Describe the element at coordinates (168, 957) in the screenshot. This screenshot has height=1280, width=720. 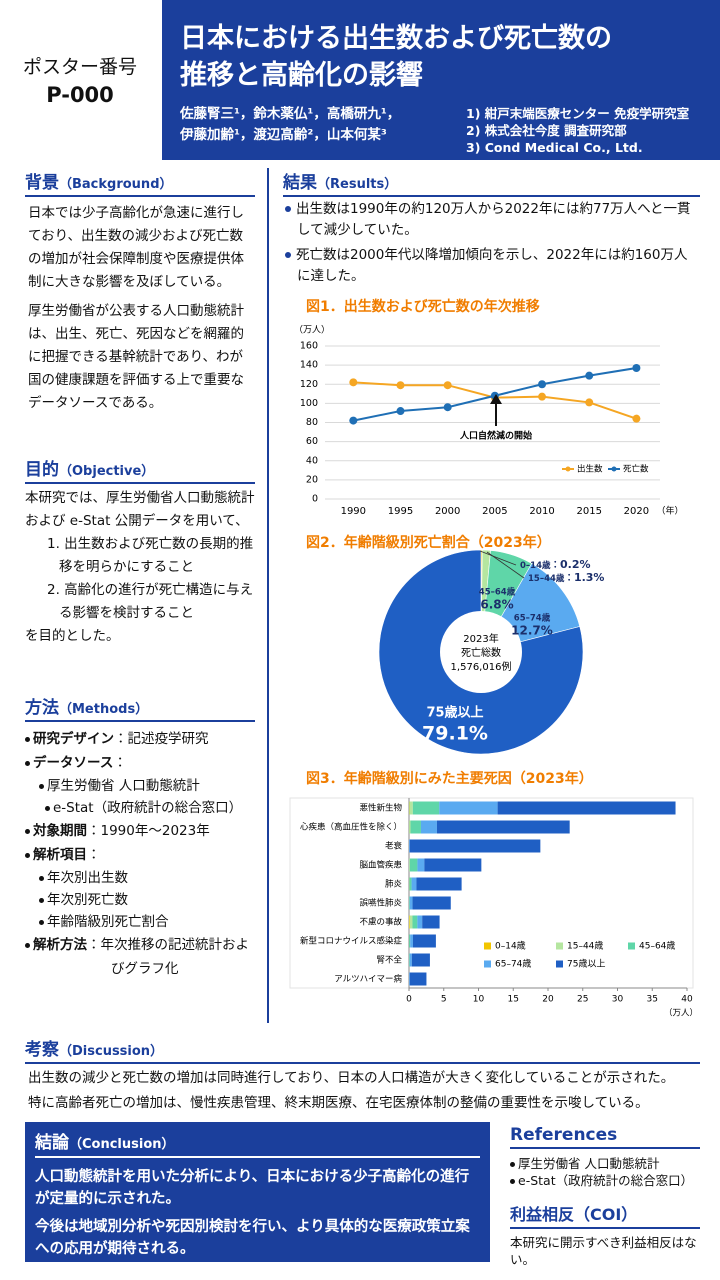
I see `method-value: ：年次推移の記述統計およびグラフ化` at that location.